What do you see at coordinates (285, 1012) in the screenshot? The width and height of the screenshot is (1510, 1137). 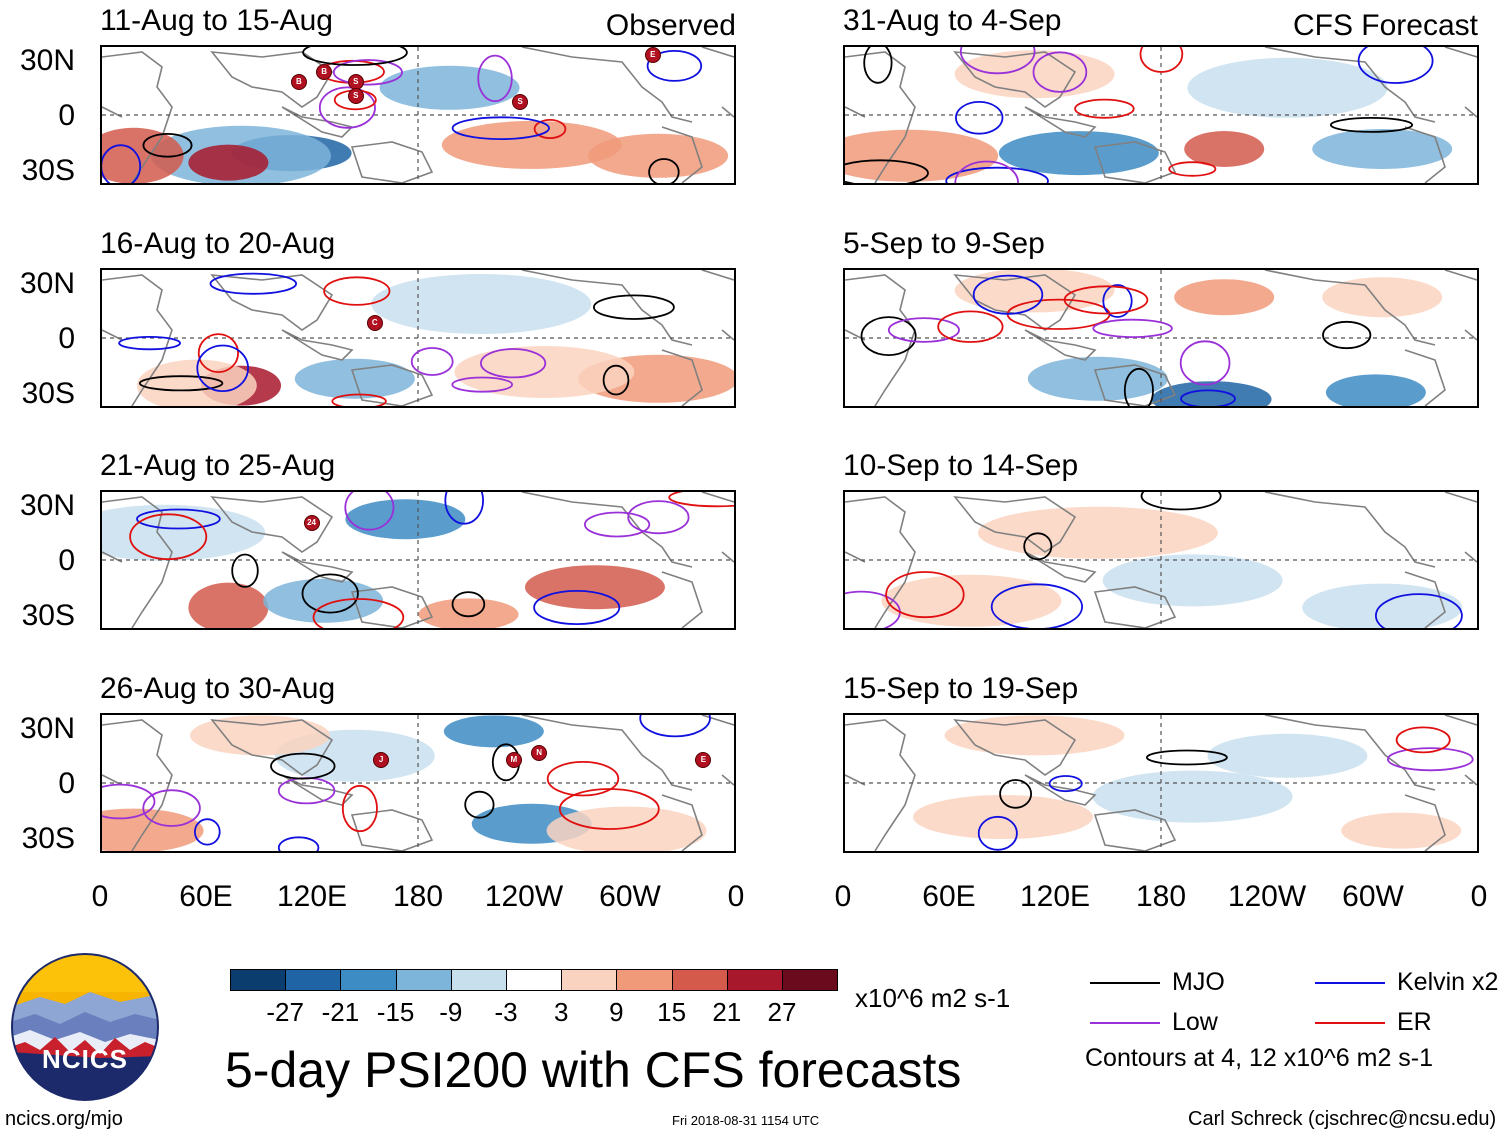 I see `colorbar-label: -27` at bounding box center [285, 1012].